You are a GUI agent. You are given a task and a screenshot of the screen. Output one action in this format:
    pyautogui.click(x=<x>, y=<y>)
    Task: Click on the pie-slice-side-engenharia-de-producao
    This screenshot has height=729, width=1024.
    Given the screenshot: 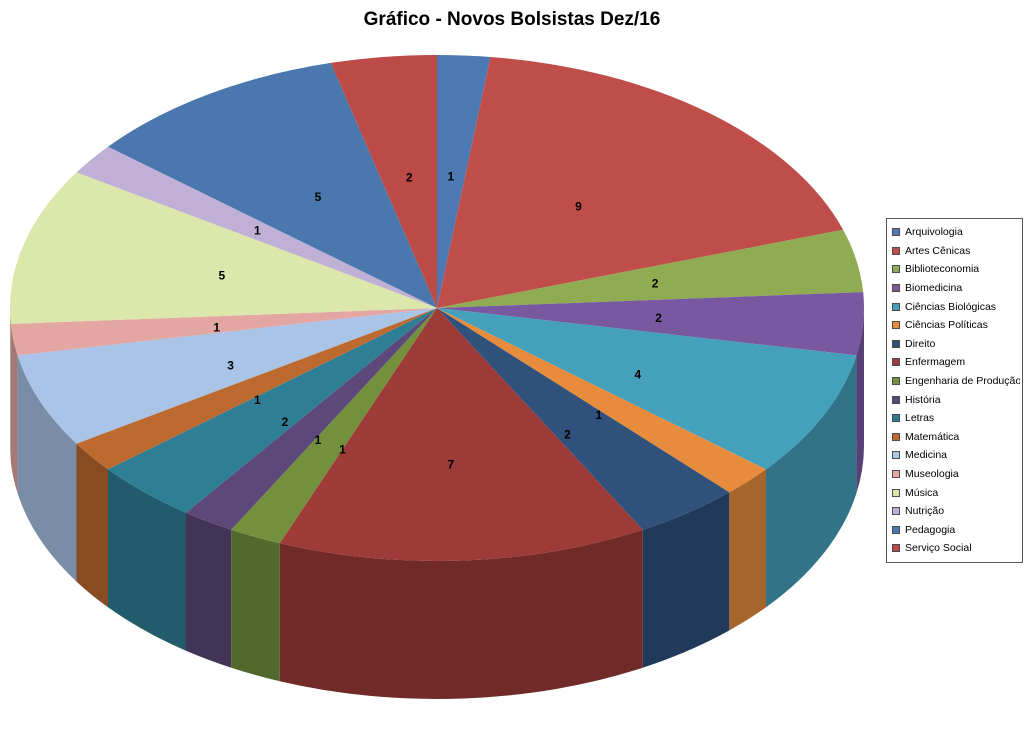 What is the action you would take?
    pyautogui.click(x=255, y=605)
    